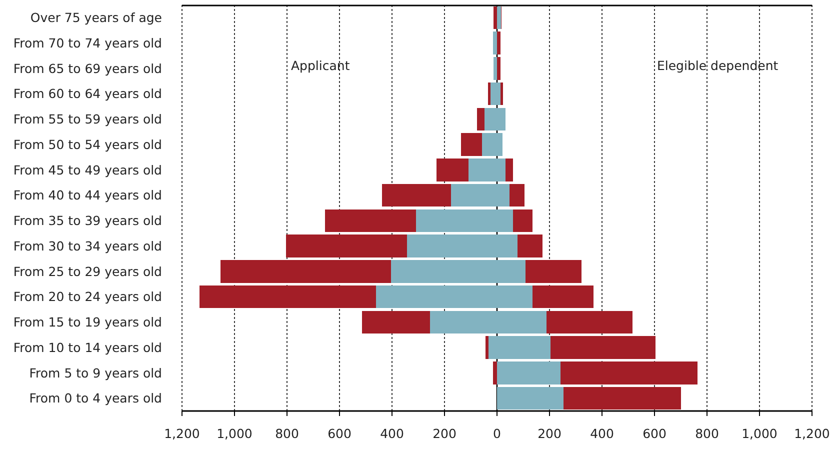 This screenshot has height=450, width=833. I want to click on y-tick-label: From 30 to 34 years old, so click(87, 246).